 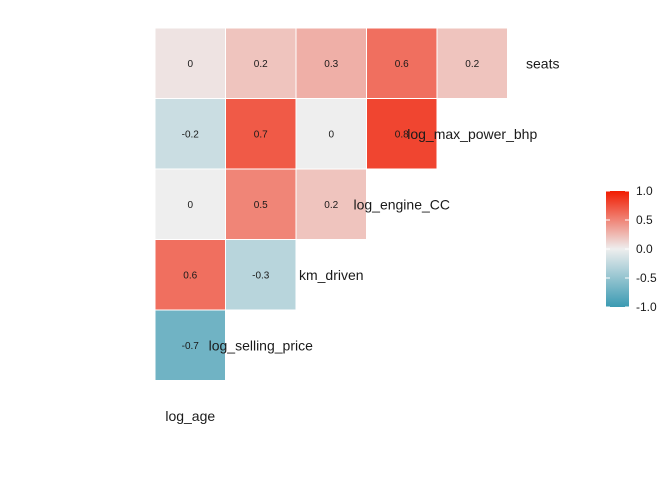 I want to click on cell-value-label: 0.8, so click(x=402, y=134).